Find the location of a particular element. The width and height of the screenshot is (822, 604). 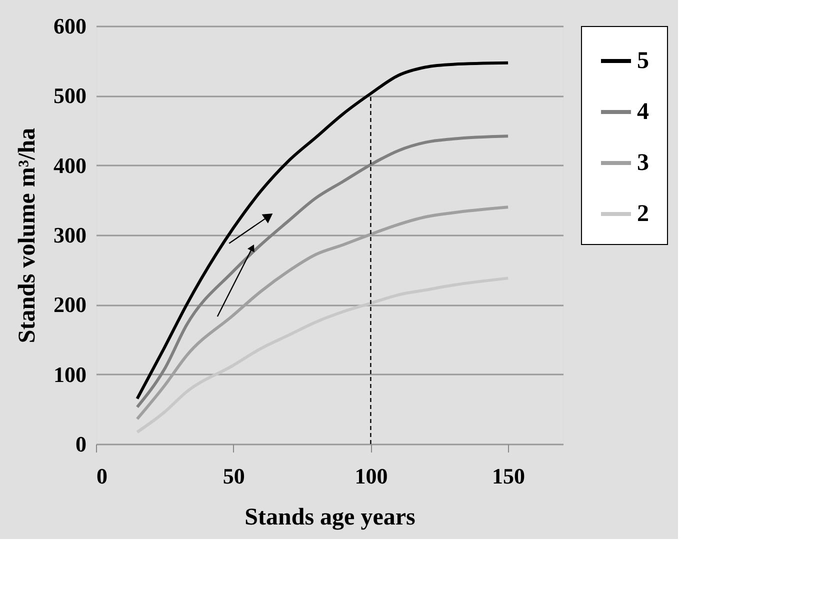

x-axis-title: Stands age years is located at coordinates (330, 517).